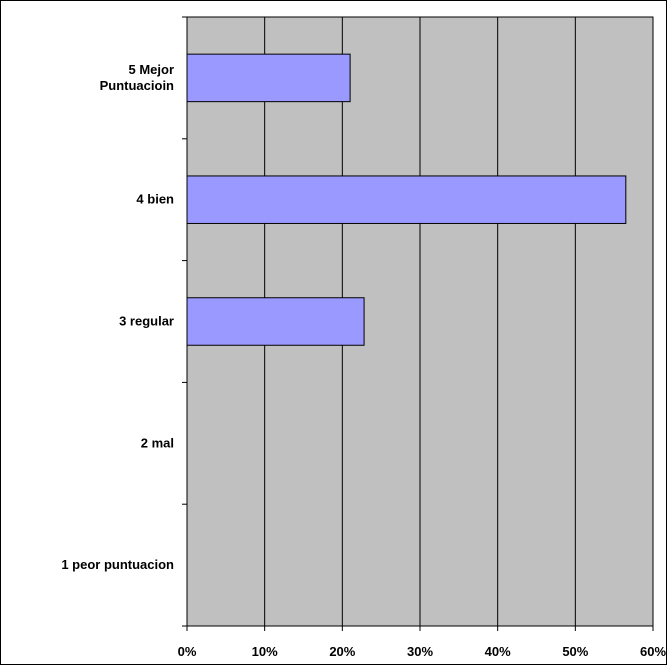 This screenshot has width=668, height=671. I want to click on category-label: 5 Mejor Puntuacioin, so click(137, 77).